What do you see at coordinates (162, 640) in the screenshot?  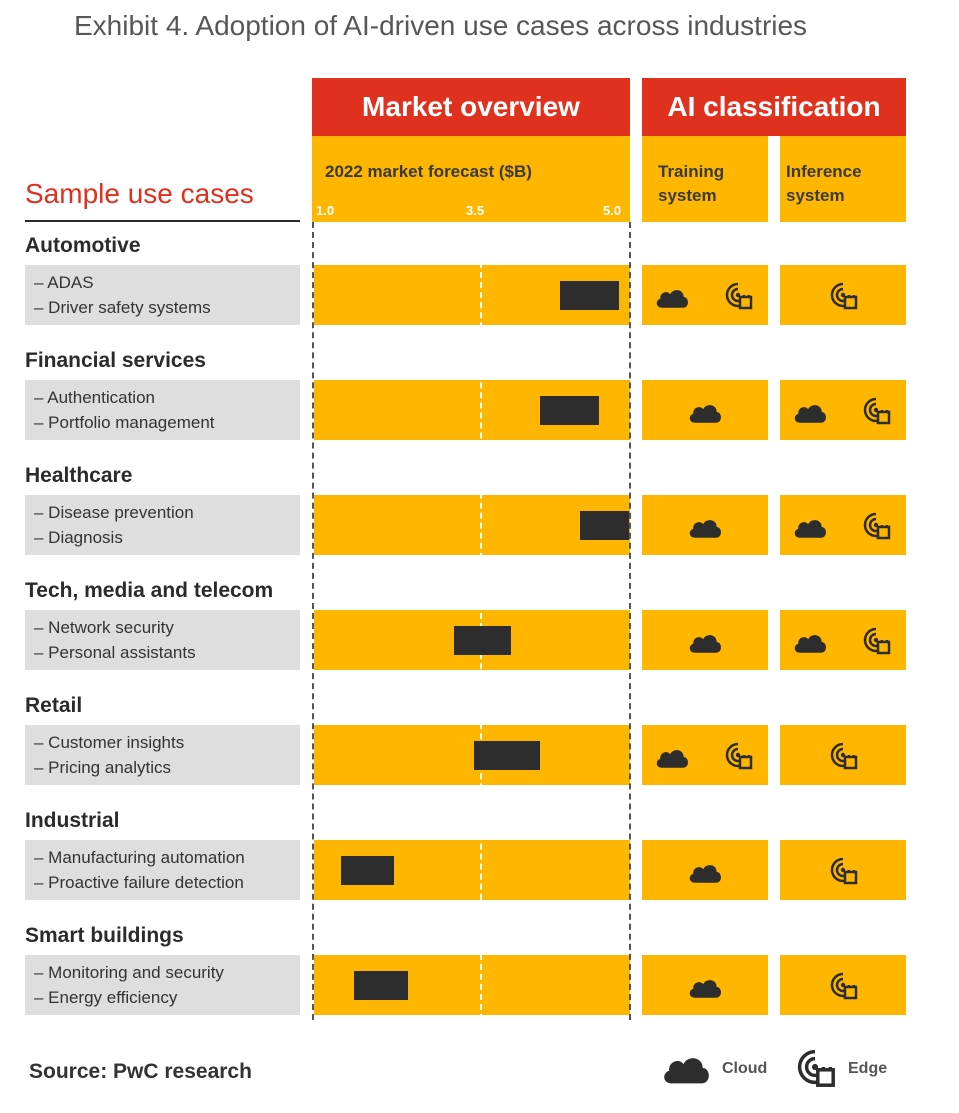 I see `use-case-box: – Network security – Personal assistants` at bounding box center [162, 640].